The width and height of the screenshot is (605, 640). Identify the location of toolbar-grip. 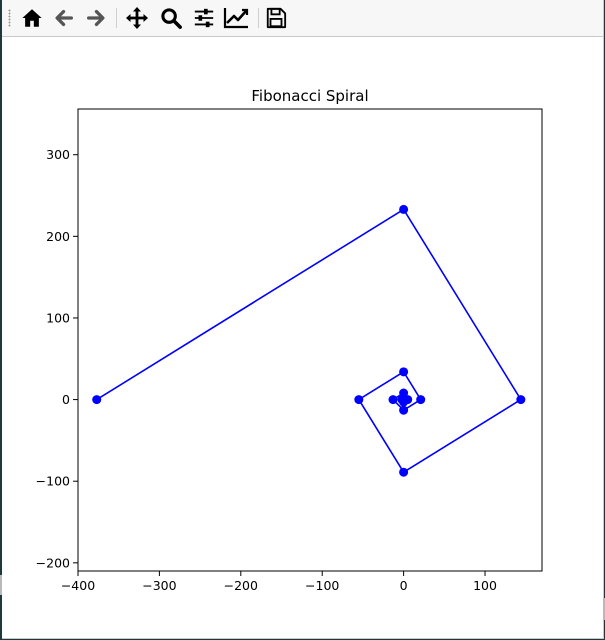
(9, 18).